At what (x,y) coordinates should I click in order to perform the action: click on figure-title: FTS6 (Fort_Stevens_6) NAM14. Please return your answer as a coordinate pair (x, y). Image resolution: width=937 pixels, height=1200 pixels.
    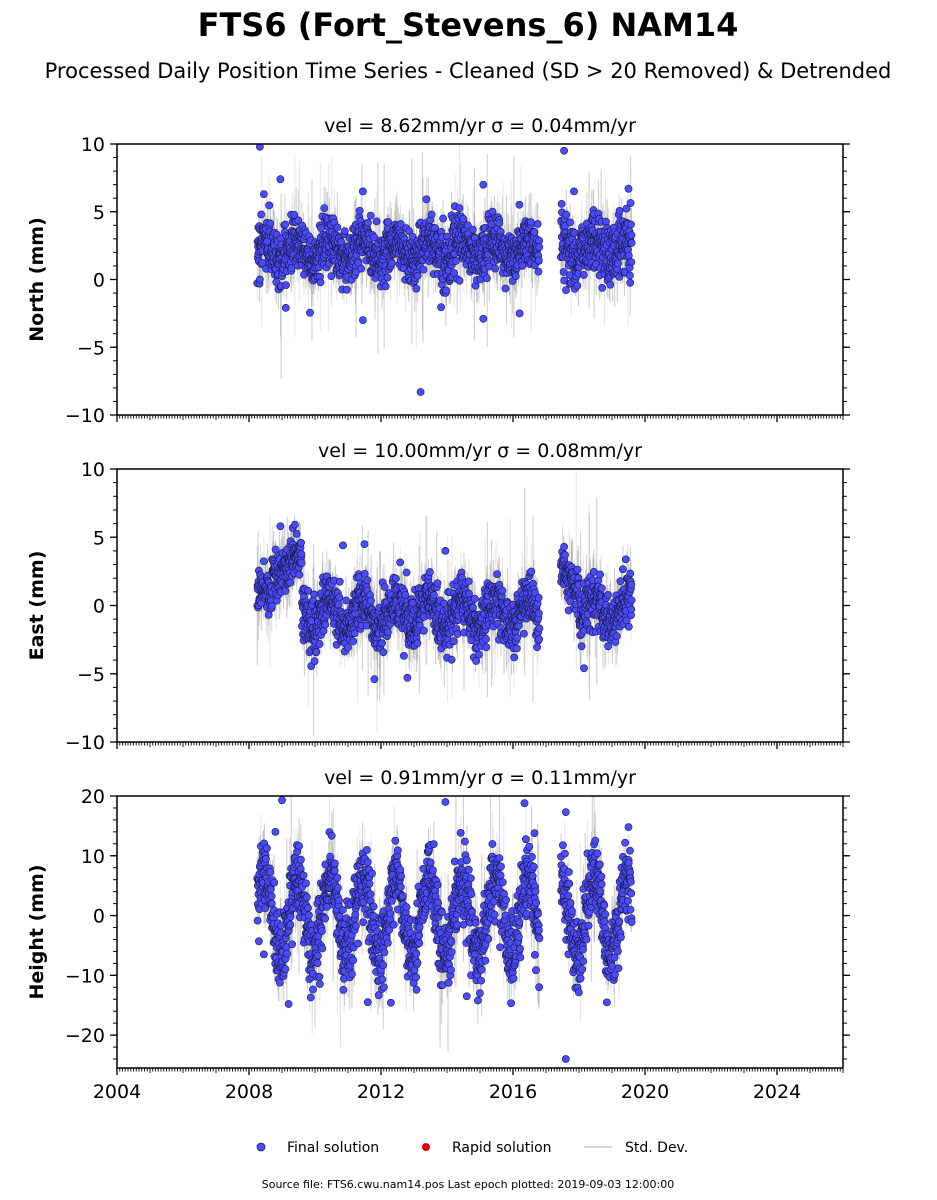
    Looking at the image, I should click on (468, 25).